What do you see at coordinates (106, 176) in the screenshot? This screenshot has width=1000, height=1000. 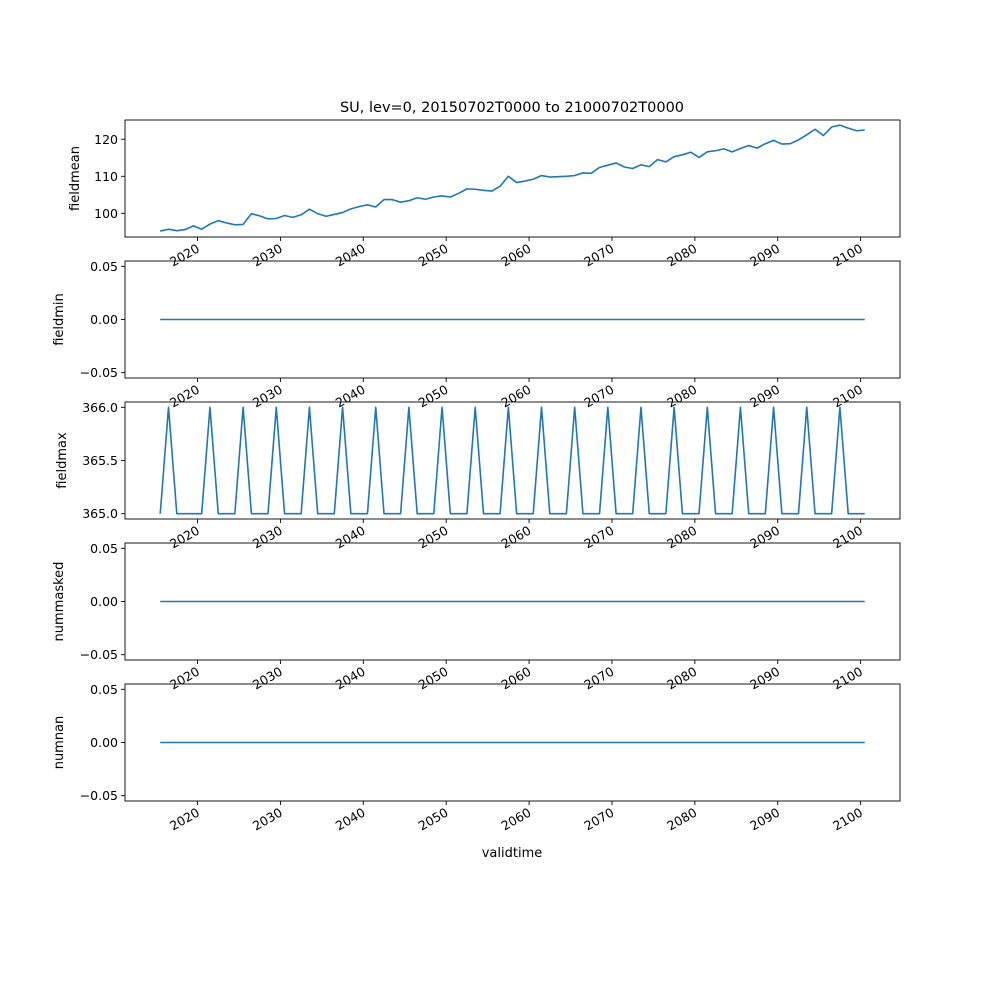 I see `y-tick-label: 110` at bounding box center [106, 176].